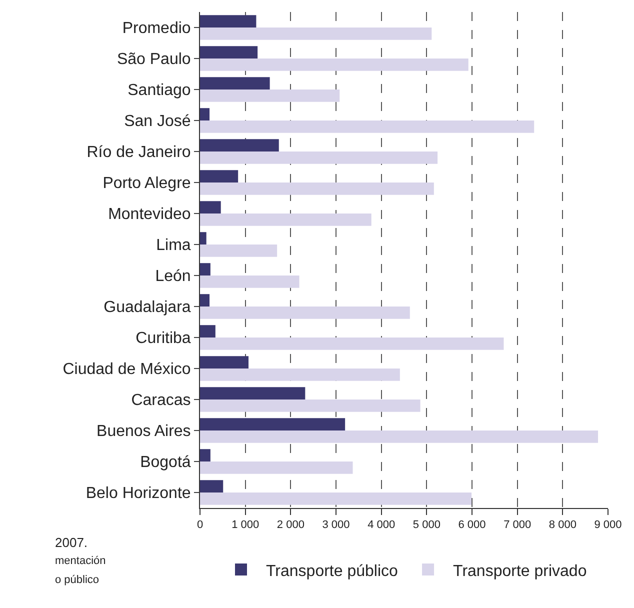  What do you see at coordinates (562, 525) in the screenshot?
I see `x-tick-label: 8 000` at bounding box center [562, 525].